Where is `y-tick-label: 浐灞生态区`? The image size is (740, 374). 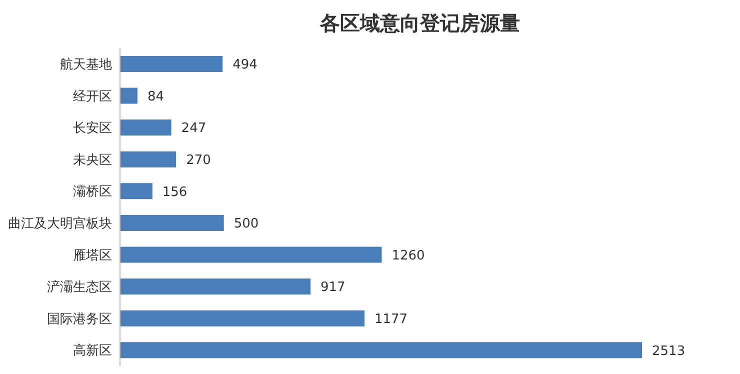 y-tick-label: 浐灞生态区 is located at coordinates (79, 288).